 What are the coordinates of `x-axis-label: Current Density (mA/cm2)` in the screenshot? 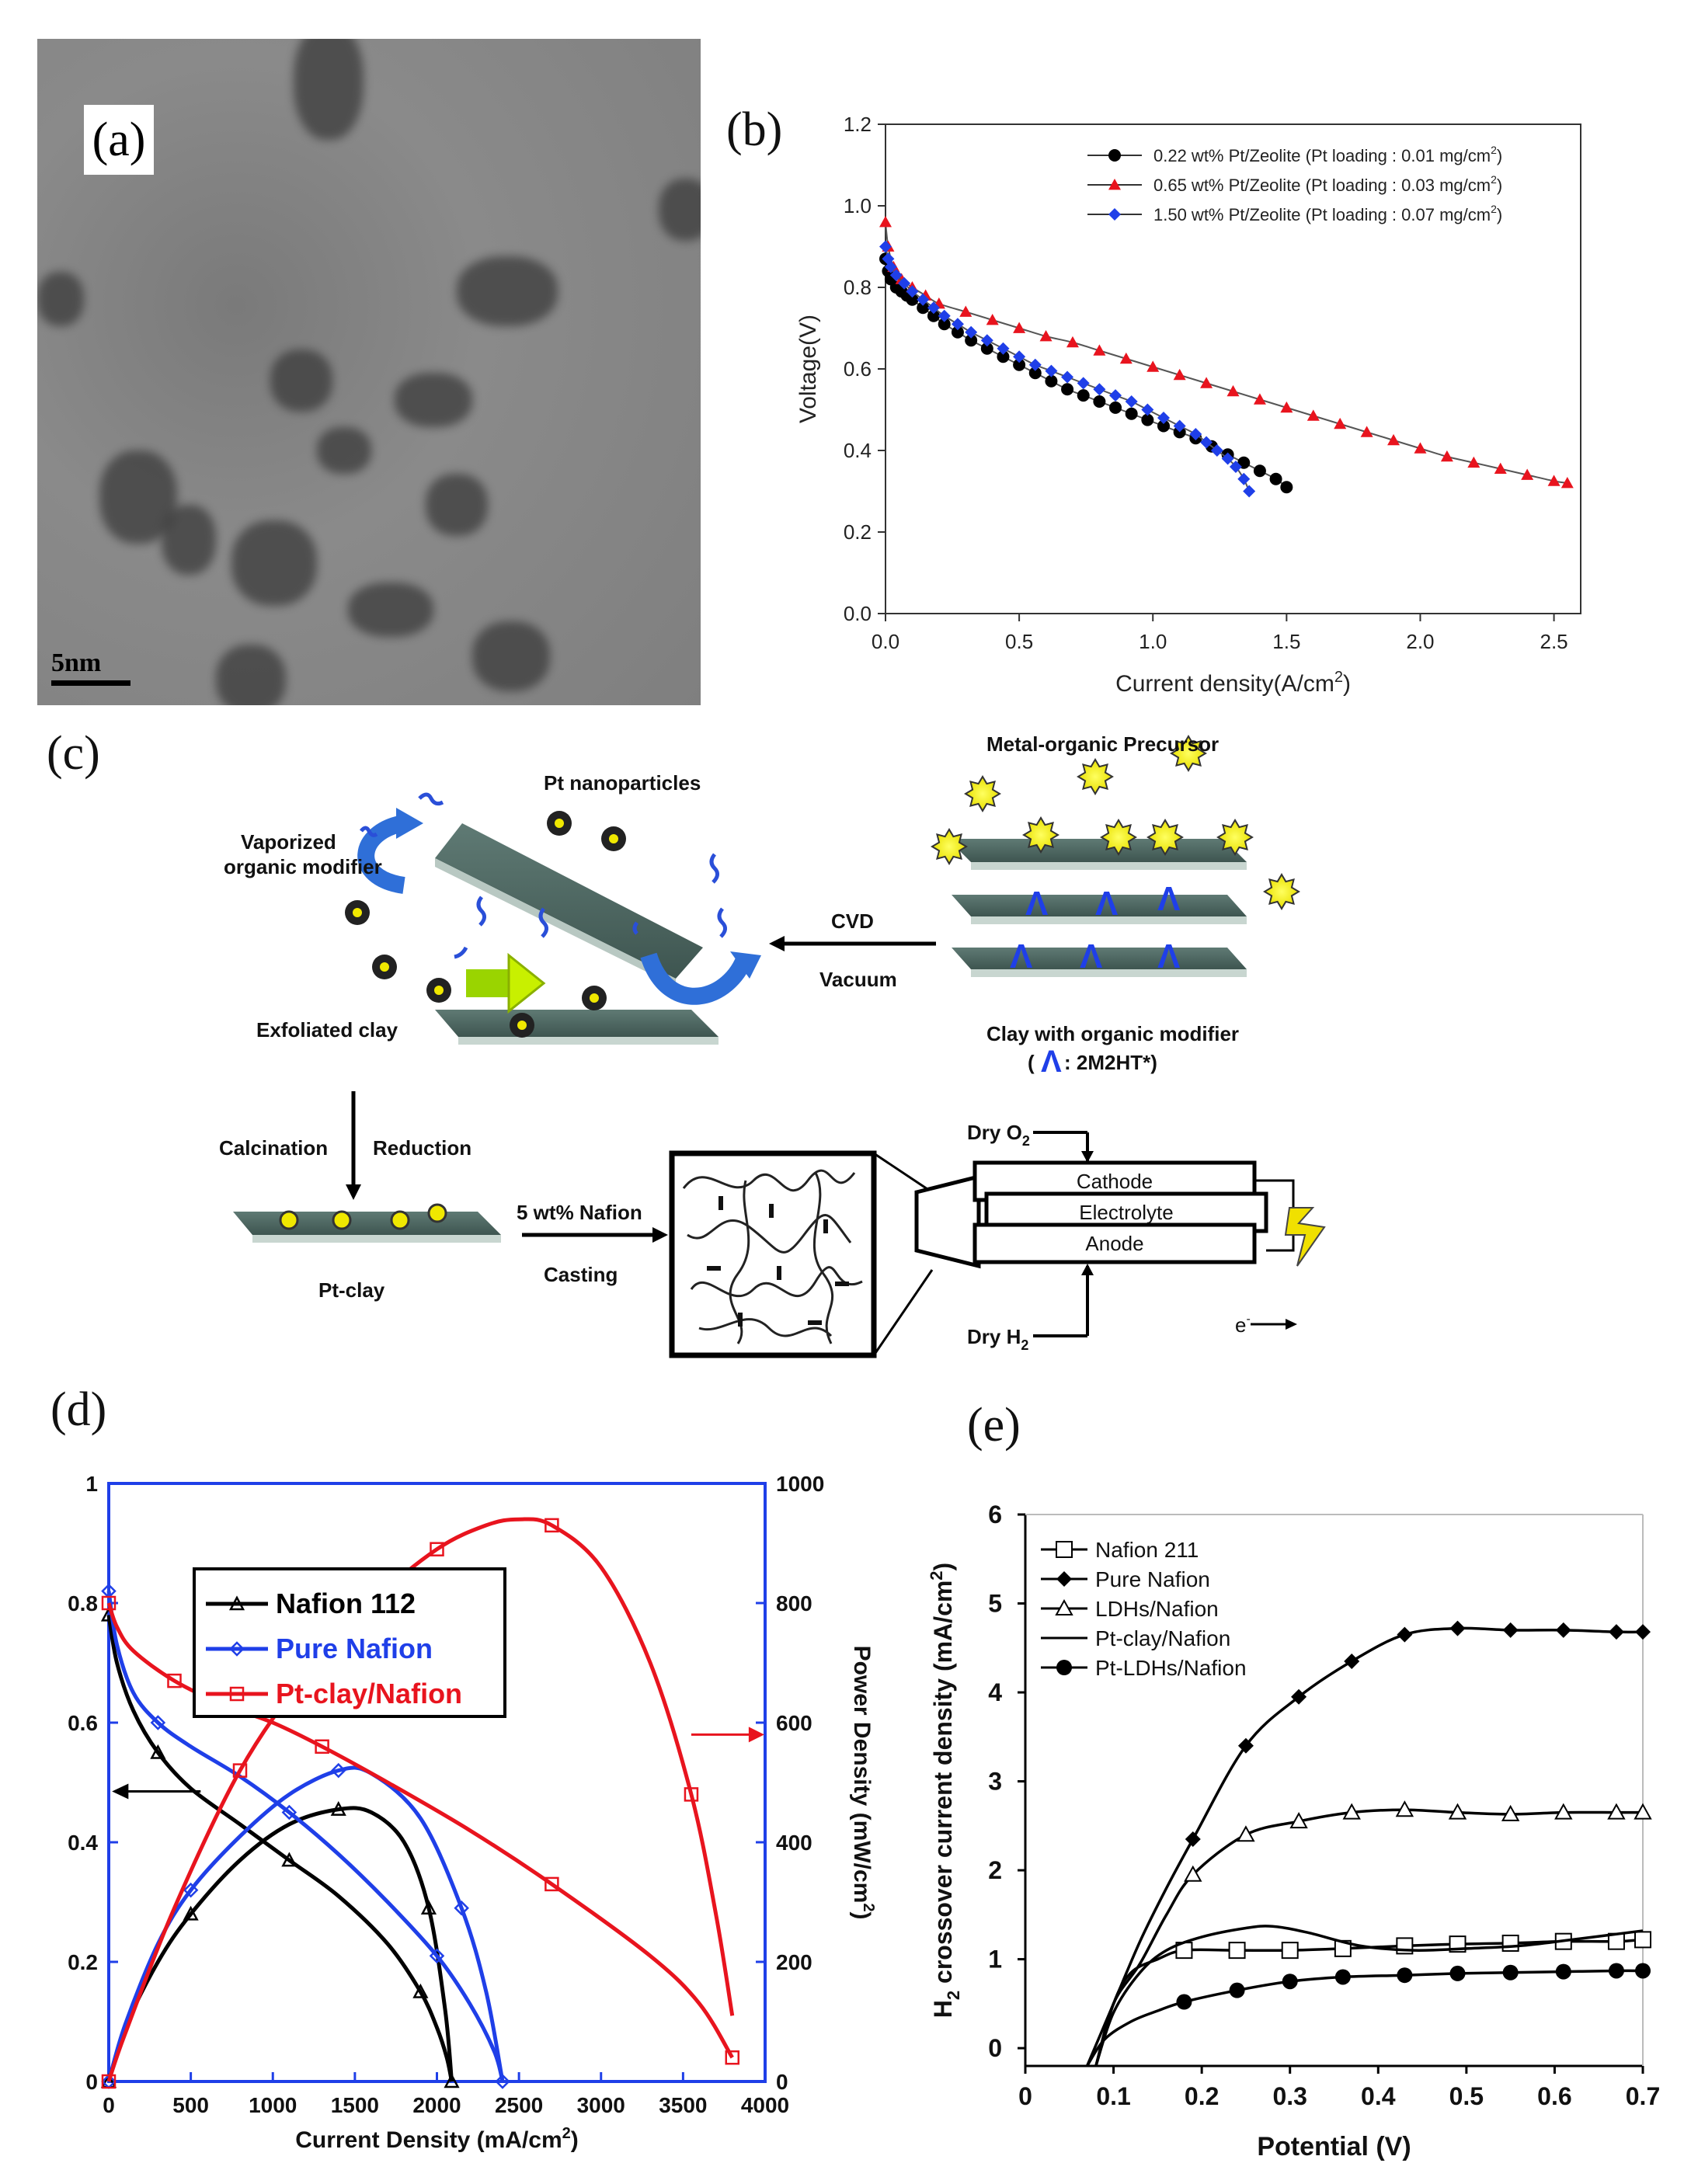 It's located at (437, 2139).